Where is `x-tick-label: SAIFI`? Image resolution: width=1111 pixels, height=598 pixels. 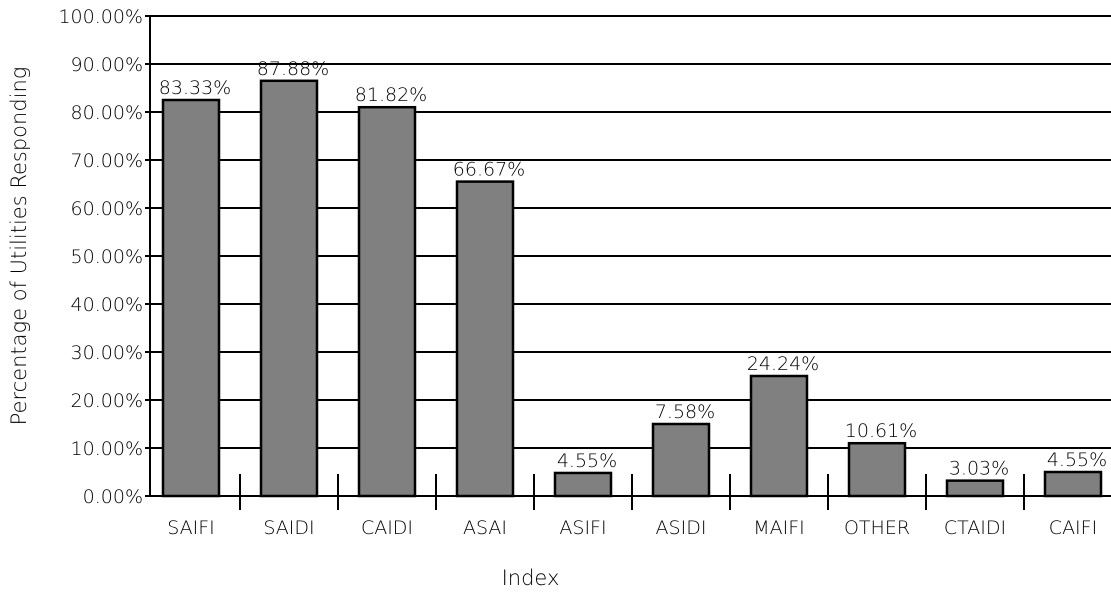
x-tick-label: SAIFI is located at coordinates (191, 528).